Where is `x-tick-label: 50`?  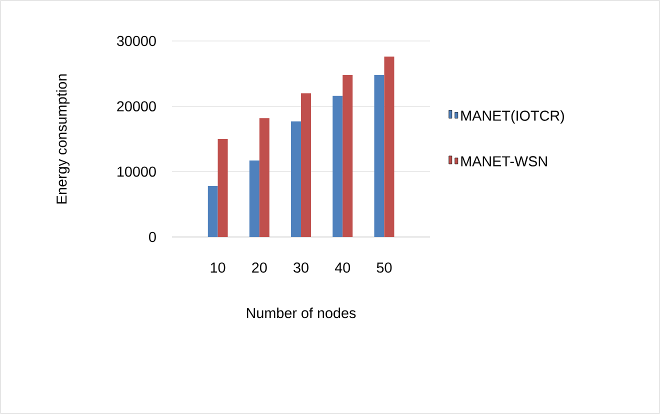
x-tick-label: 50 is located at coordinates (384, 267).